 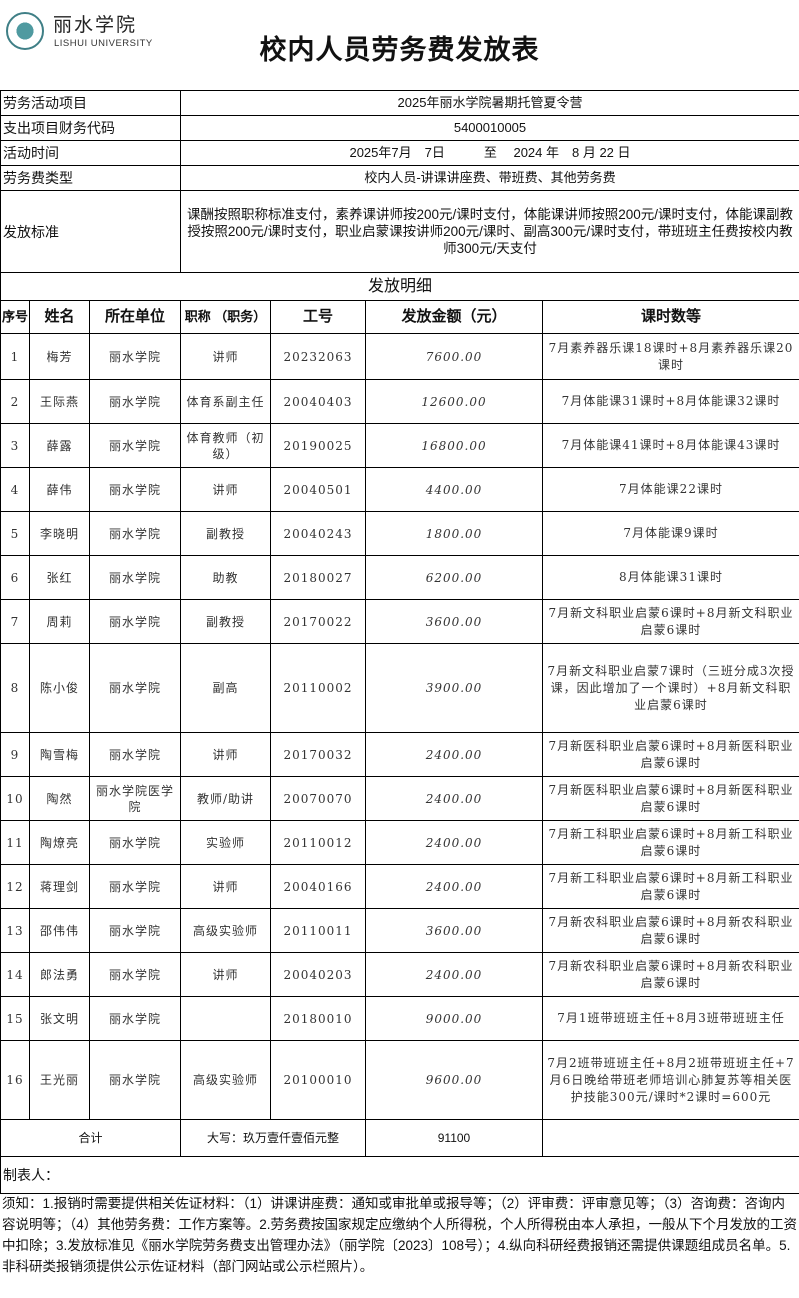 I want to click on hours-cell: 7月新文科职业启蒙6课时+8月新文科职业启蒙6课时, so click(x=670, y=621).